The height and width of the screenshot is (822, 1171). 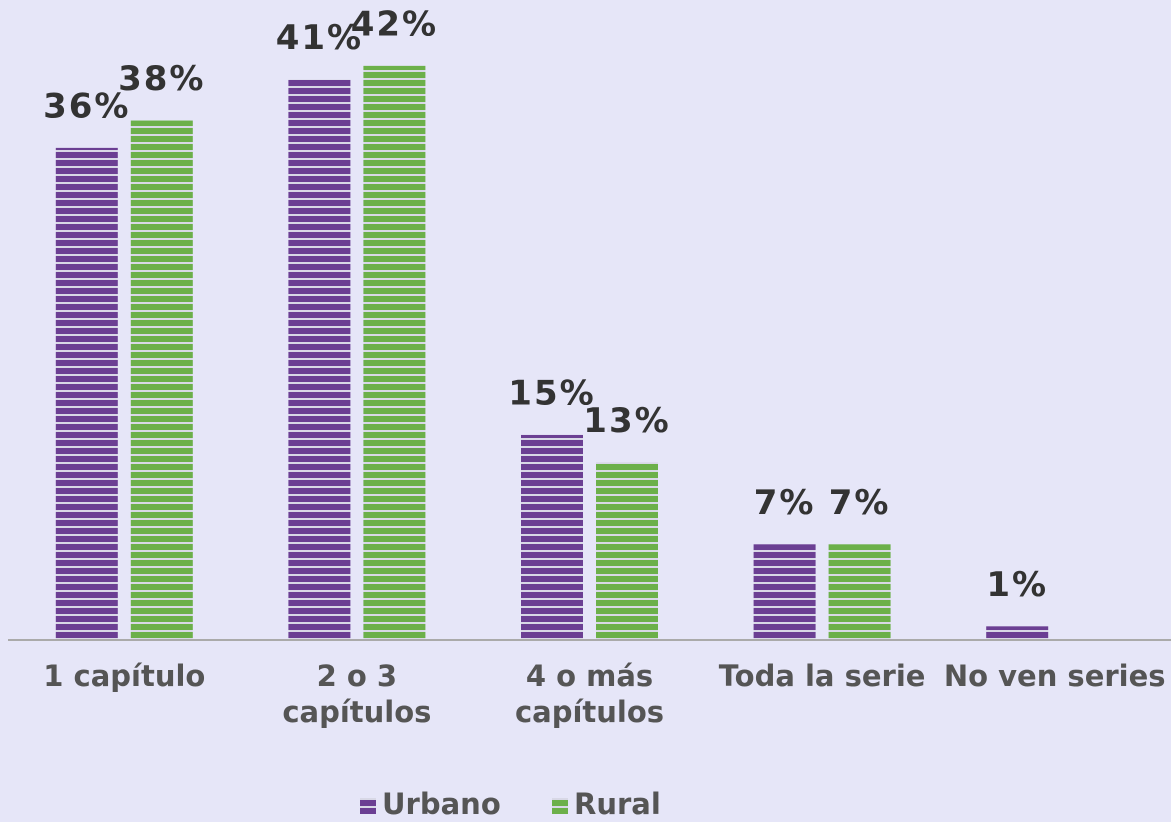 I want to click on x-tick-label: 1 capítulo, so click(x=124, y=676).